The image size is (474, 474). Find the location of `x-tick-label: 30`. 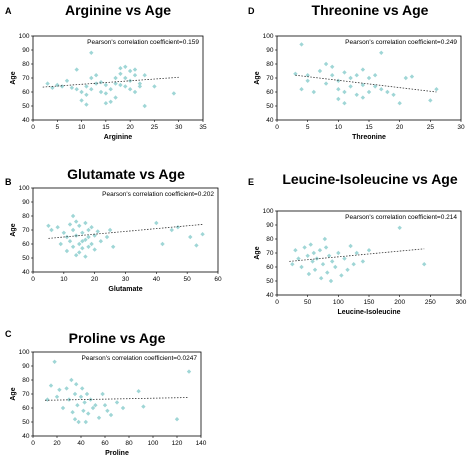

x-tick-label: 30 is located at coordinates (461, 127).